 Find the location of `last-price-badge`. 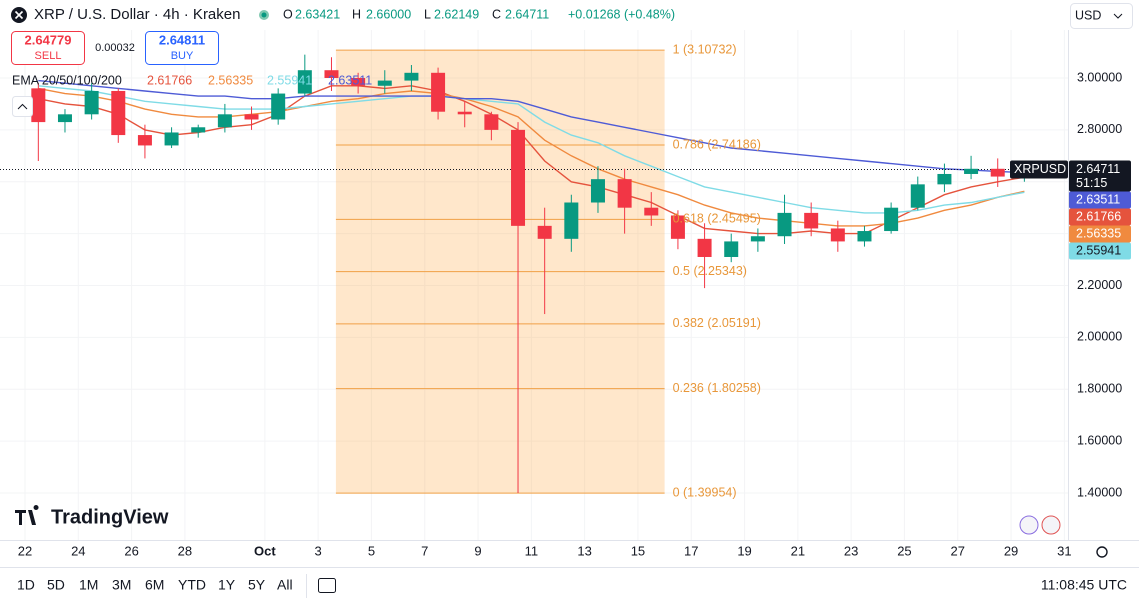

last-price-badge is located at coordinates (1100, 176).